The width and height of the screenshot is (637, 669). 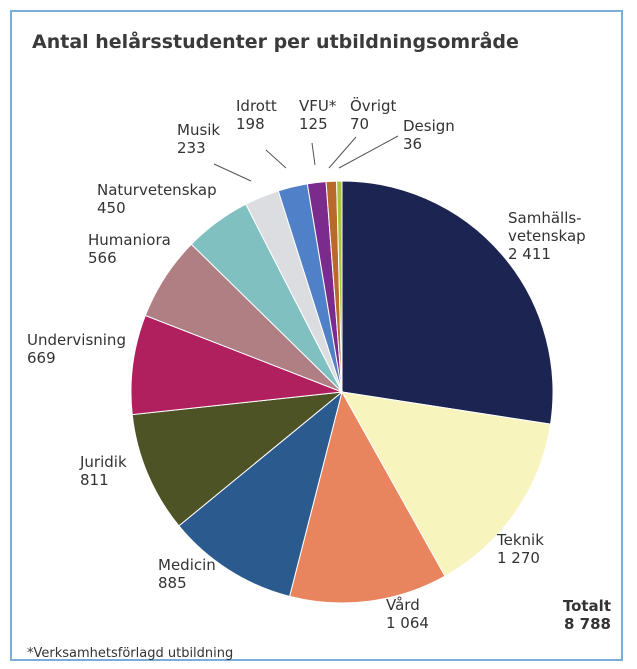 I want to click on slice-label: Vård 1 064, so click(x=407, y=614).